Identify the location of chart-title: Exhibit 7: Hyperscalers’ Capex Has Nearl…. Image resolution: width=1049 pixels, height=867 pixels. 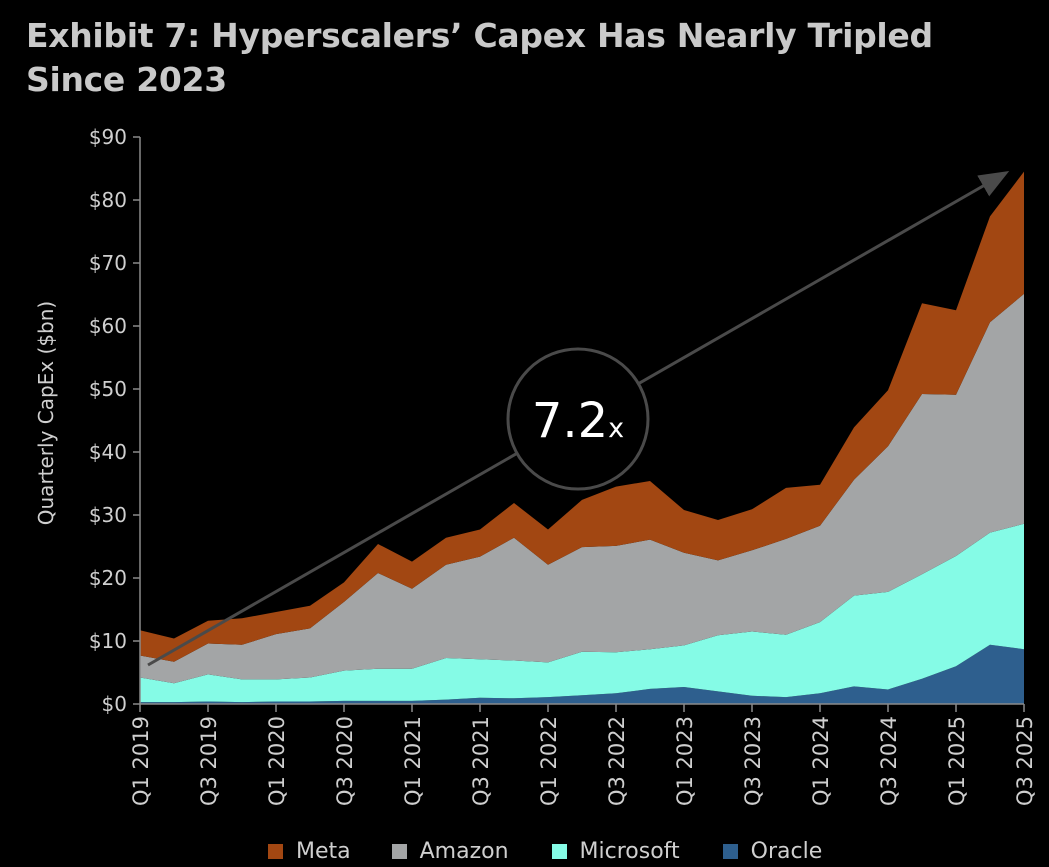
(526, 58).